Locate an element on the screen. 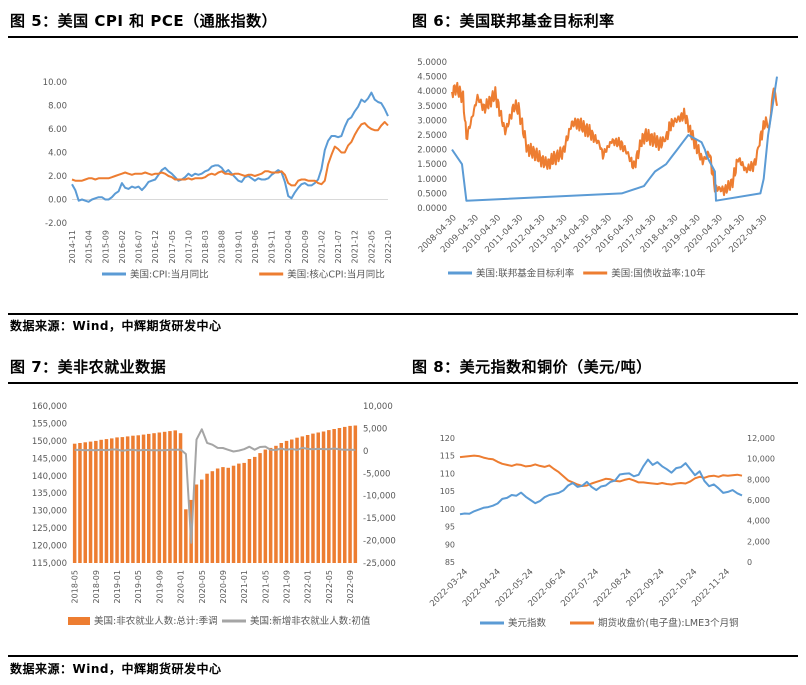  y-tick-label: 0.0000 is located at coordinates (432, 209).